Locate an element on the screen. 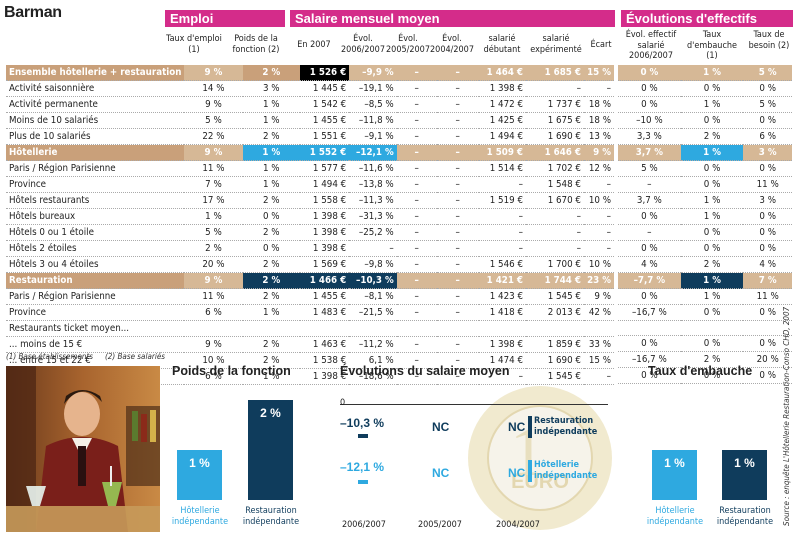 Image resolution: width=800 pixels, height=539 pixels. row-label: Plus de 10 salariés is located at coordinates (50, 136).